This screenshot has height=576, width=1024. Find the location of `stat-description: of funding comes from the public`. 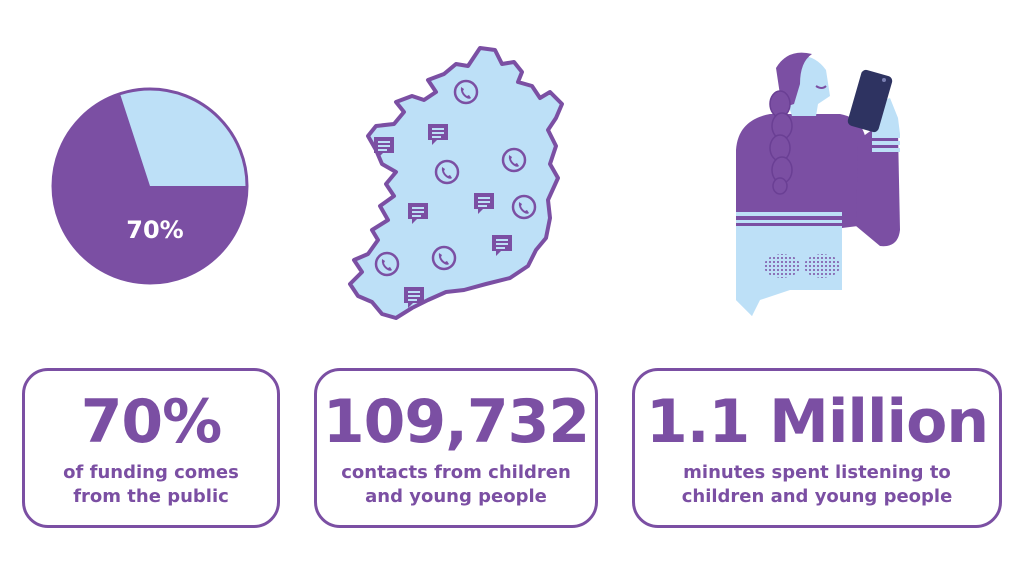

stat-description: of funding comes from the public is located at coordinates (151, 485).